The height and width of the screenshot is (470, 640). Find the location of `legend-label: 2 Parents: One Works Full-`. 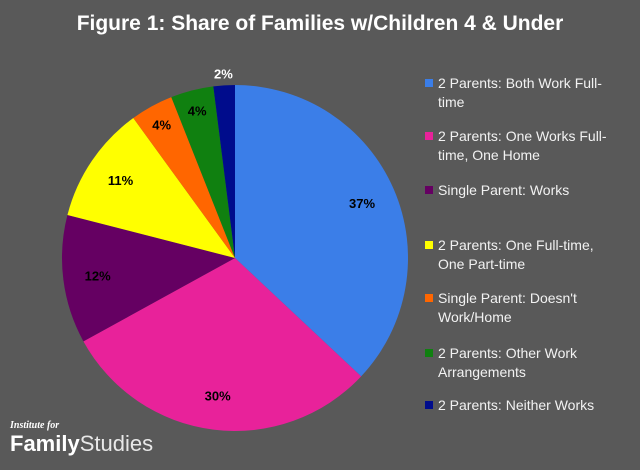

legend-label: 2 Parents: One Works Full- is located at coordinates (522, 136).